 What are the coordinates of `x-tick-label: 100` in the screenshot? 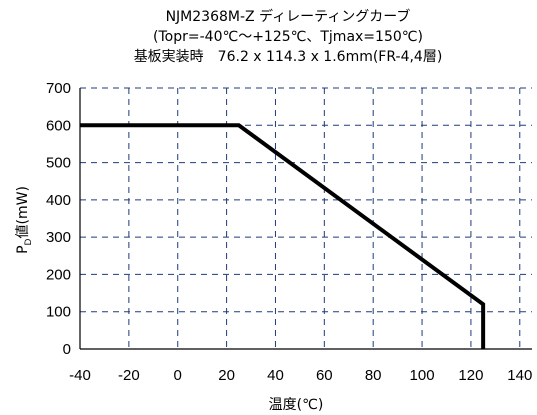 It's located at (422, 375).